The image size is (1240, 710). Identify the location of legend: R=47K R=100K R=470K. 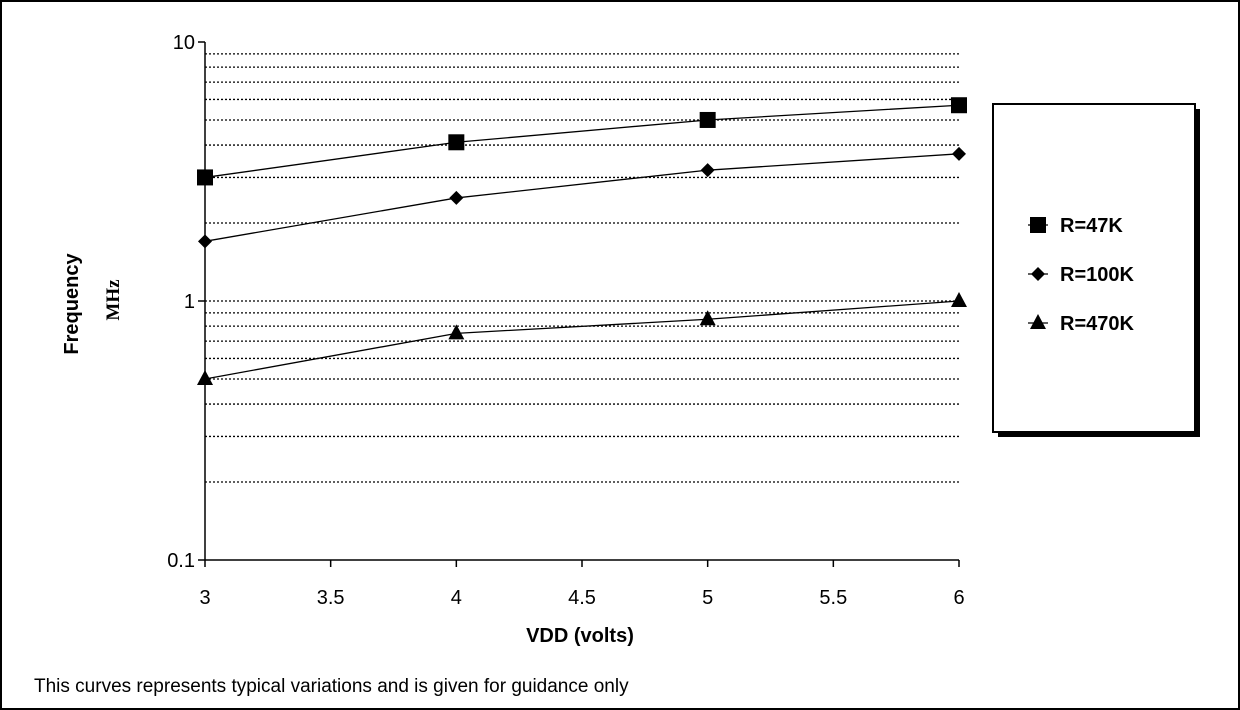
(1096, 270).